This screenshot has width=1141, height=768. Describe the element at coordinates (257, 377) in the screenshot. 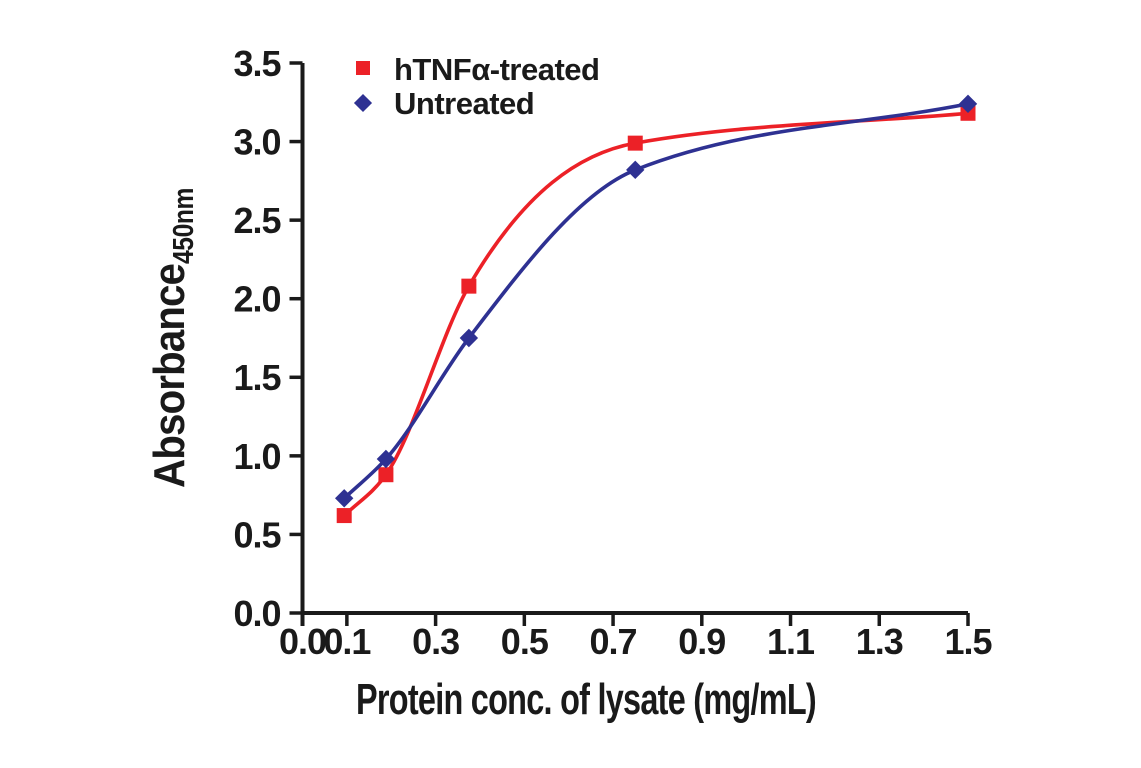

I see `y-tick-label: 1.5` at that location.